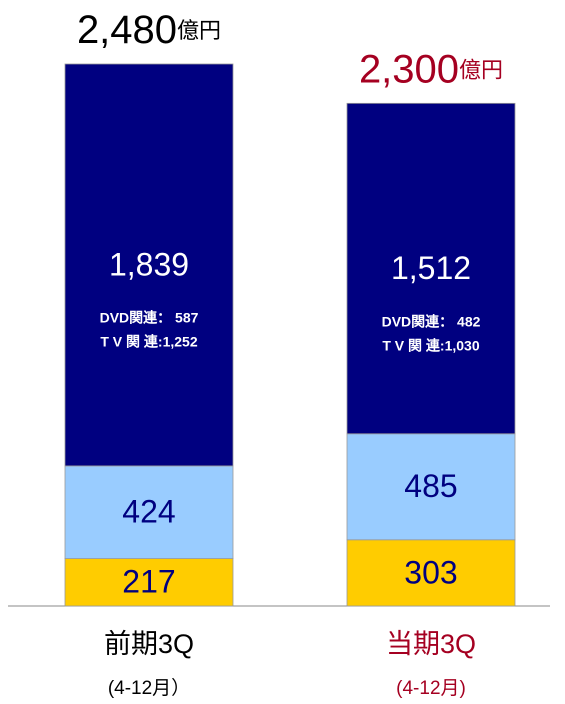 This screenshot has width=565, height=704. I want to click on value-label: 303, so click(430, 572).